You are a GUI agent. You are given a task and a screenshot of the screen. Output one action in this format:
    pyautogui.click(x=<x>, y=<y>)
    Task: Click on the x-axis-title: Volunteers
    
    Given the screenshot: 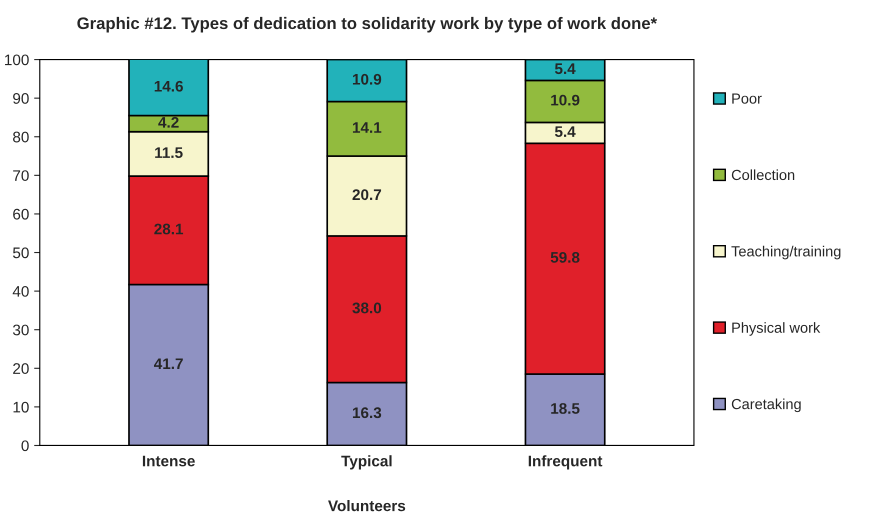 What is the action you would take?
    pyautogui.click(x=367, y=506)
    